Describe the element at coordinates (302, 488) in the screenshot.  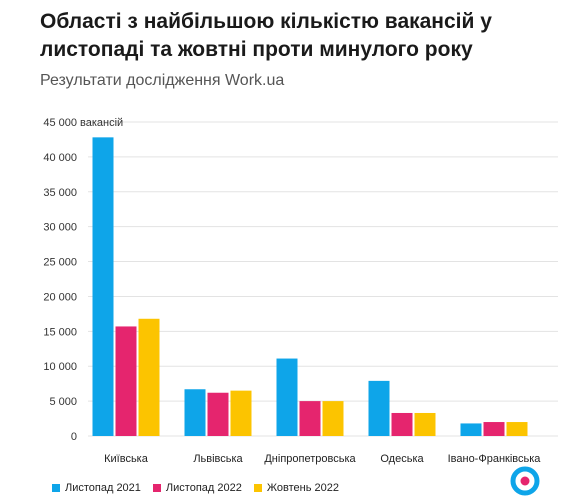
I see `legend-label: Жовтень 2022` at that location.